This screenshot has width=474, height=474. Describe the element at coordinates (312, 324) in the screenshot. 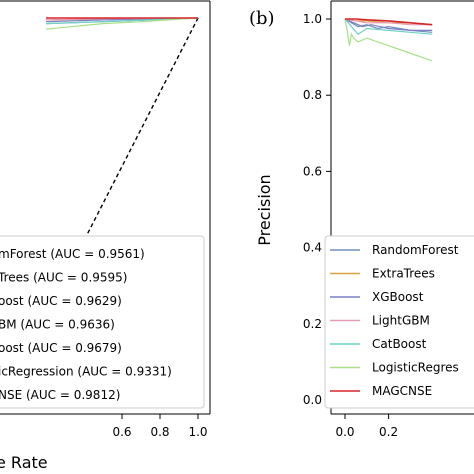

I see `panel-b-y-tick-label-2: 0.2` at that location.